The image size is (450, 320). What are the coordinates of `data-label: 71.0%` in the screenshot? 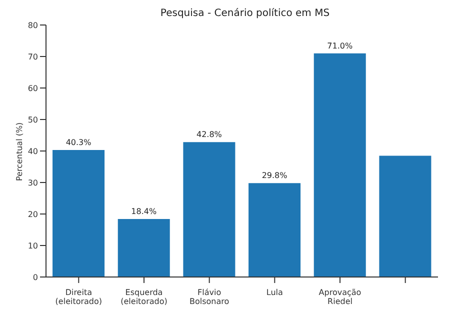 It's located at (340, 45).